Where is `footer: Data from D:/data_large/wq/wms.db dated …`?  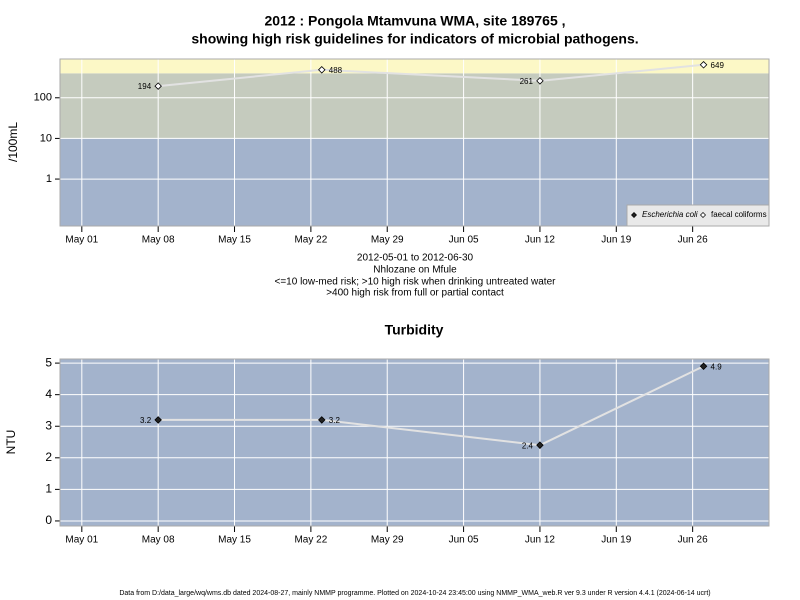
footer: Data from D:/data_large/wq/wms.db dated … is located at coordinates (414, 593).